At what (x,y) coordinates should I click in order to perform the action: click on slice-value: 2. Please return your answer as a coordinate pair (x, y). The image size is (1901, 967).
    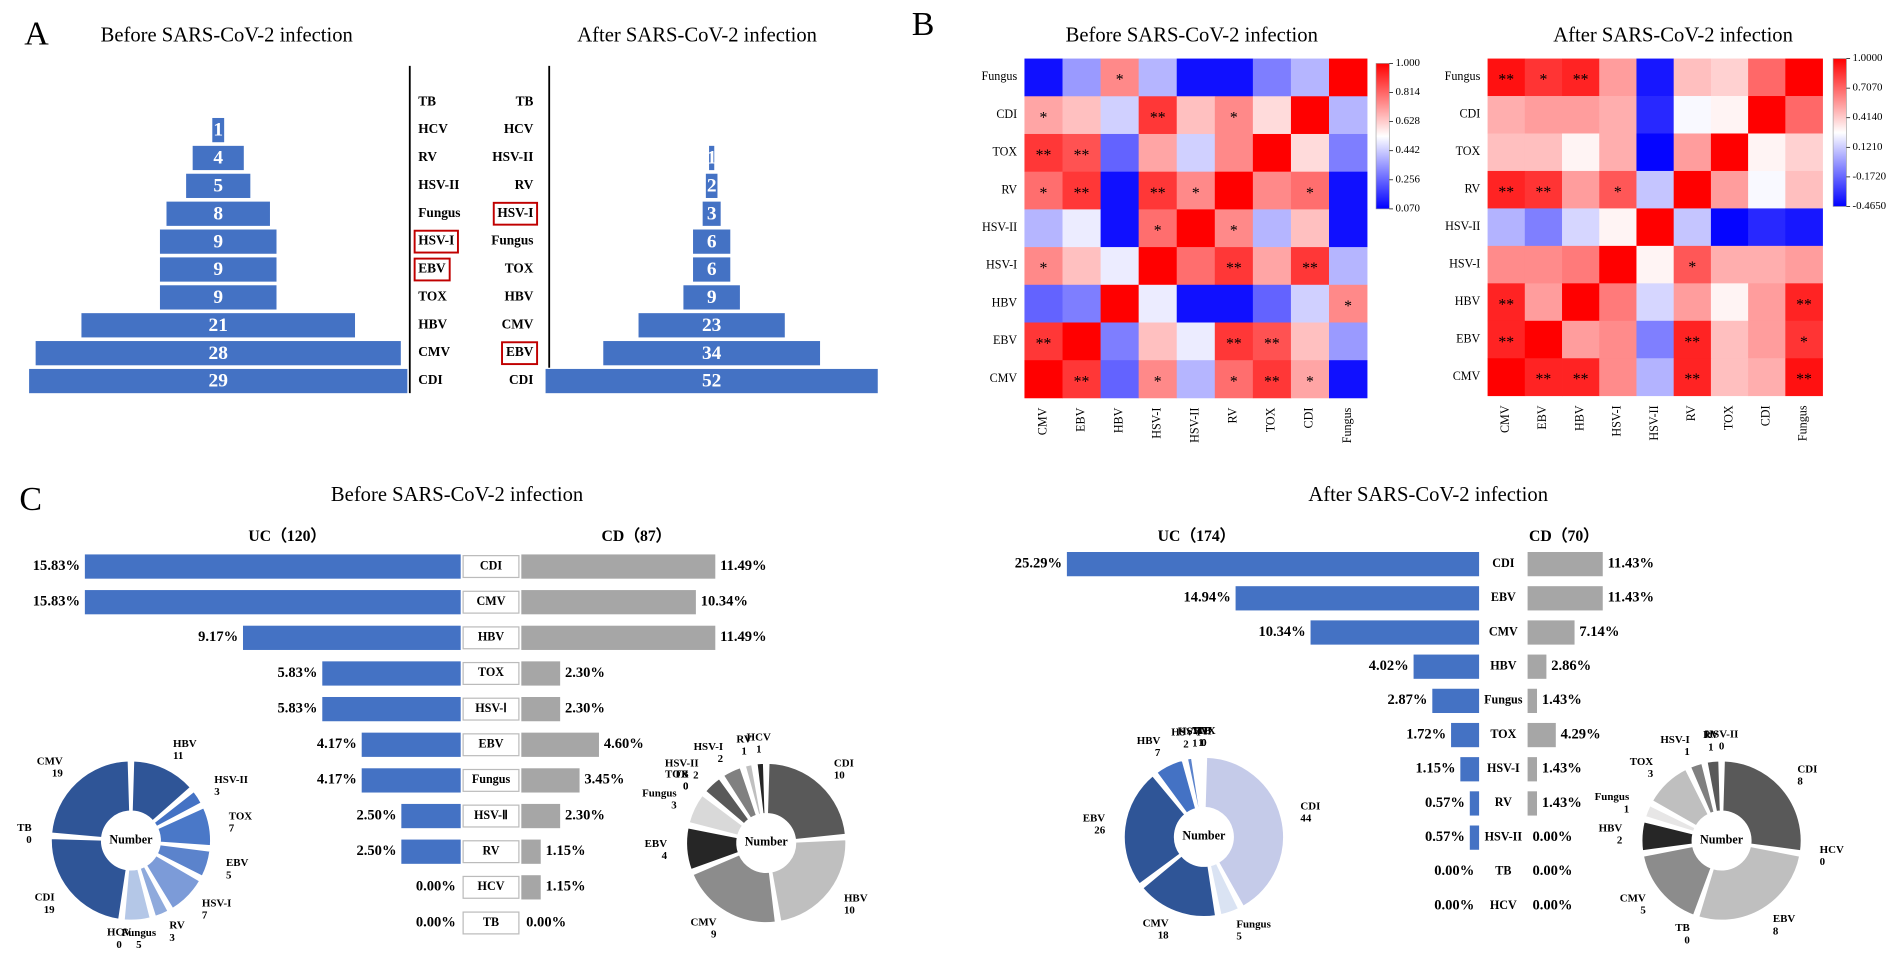
    Looking at the image, I should click on (695, 776).